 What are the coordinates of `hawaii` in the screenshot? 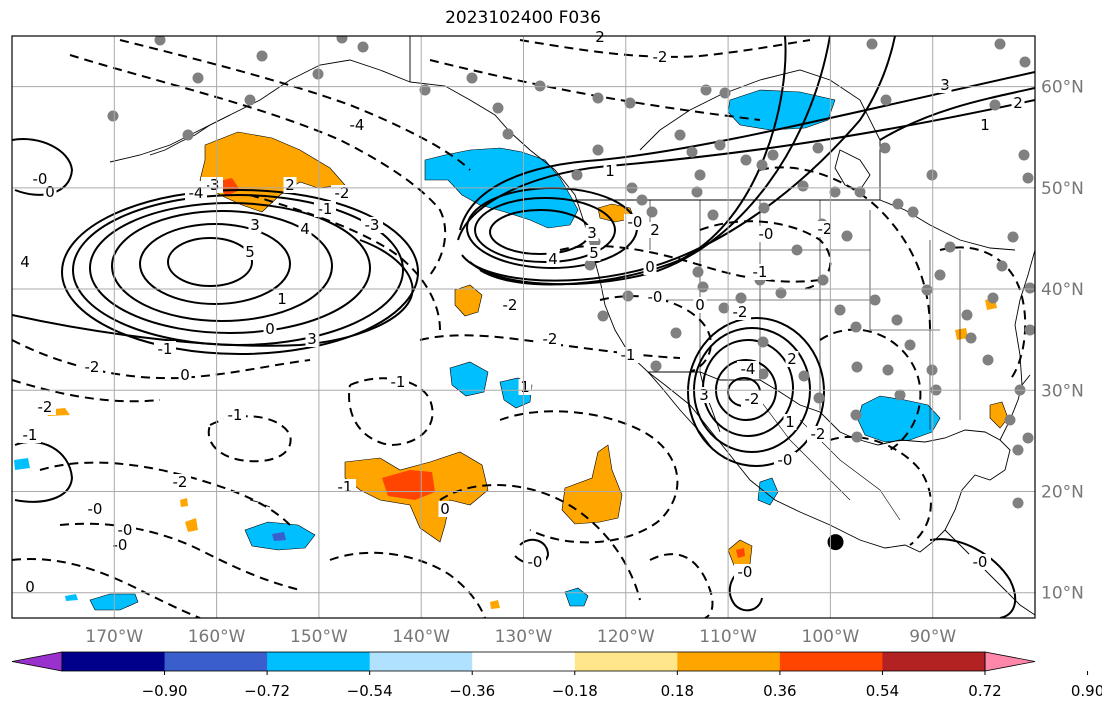 It's located at (260, 503).